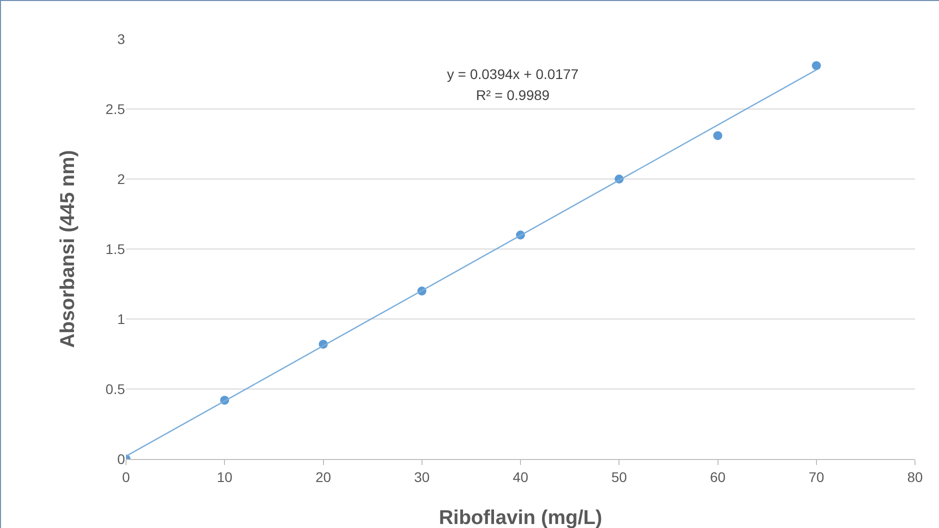  What do you see at coordinates (116, 108) in the screenshot?
I see `y-tick-label: 2.5` at bounding box center [116, 108].